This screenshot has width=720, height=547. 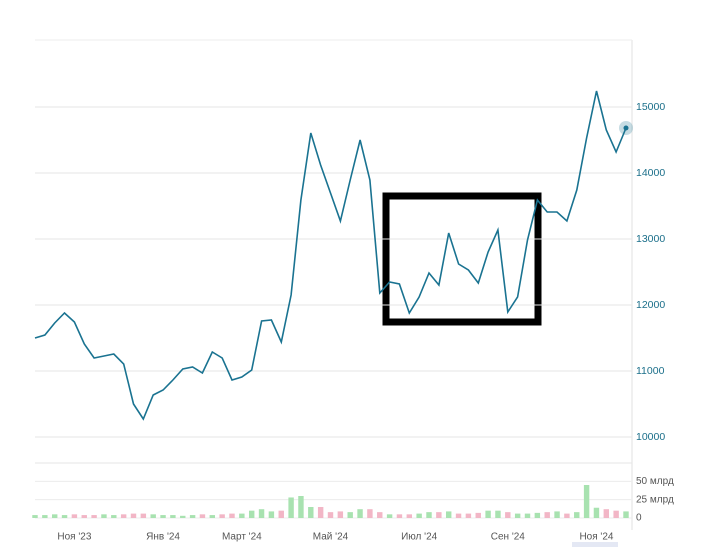 What do you see at coordinates (639, 518) in the screenshot?
I see `y-tick-label: 0` at bounding box center [639, 518].